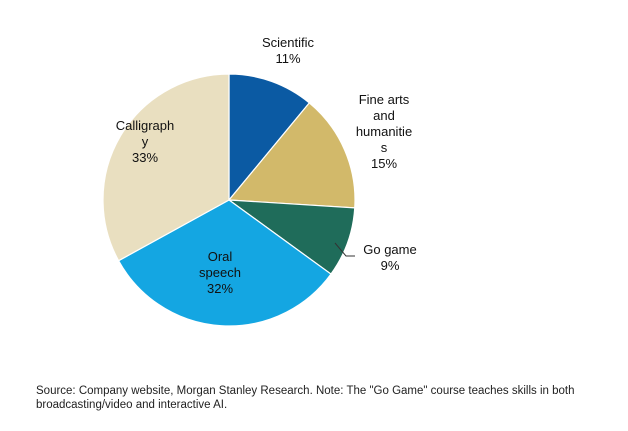 The height and width of the screenshot is (431, 628). I want to click on pie-slice-calligraphy, so click(166, 167).